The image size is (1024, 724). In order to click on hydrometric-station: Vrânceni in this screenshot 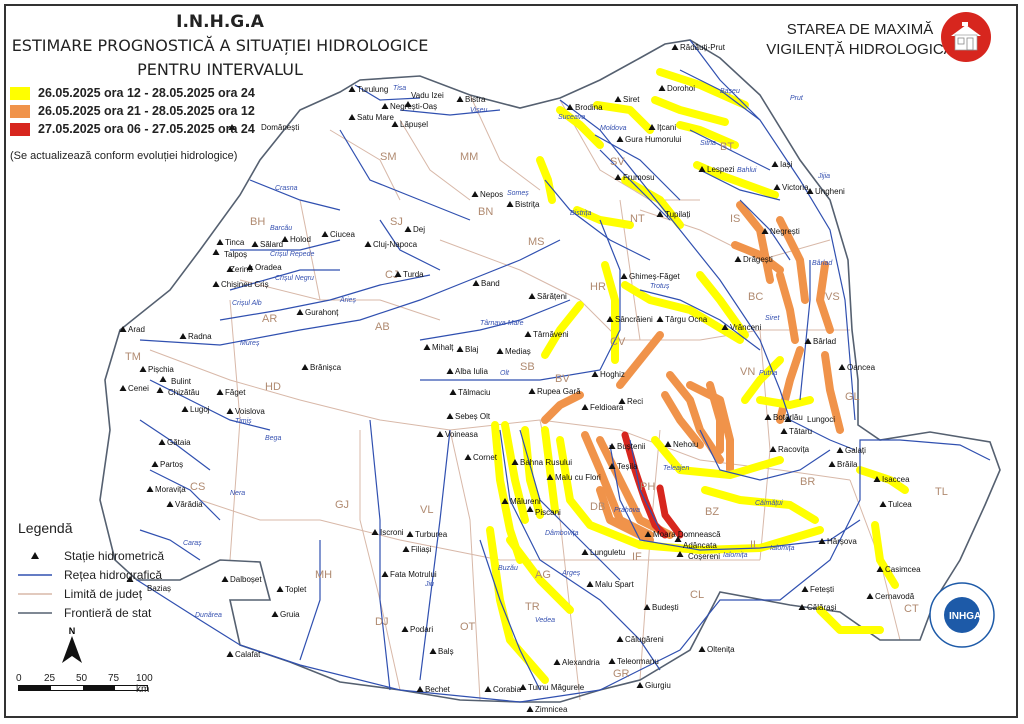, I will do `click(741, 327)`.